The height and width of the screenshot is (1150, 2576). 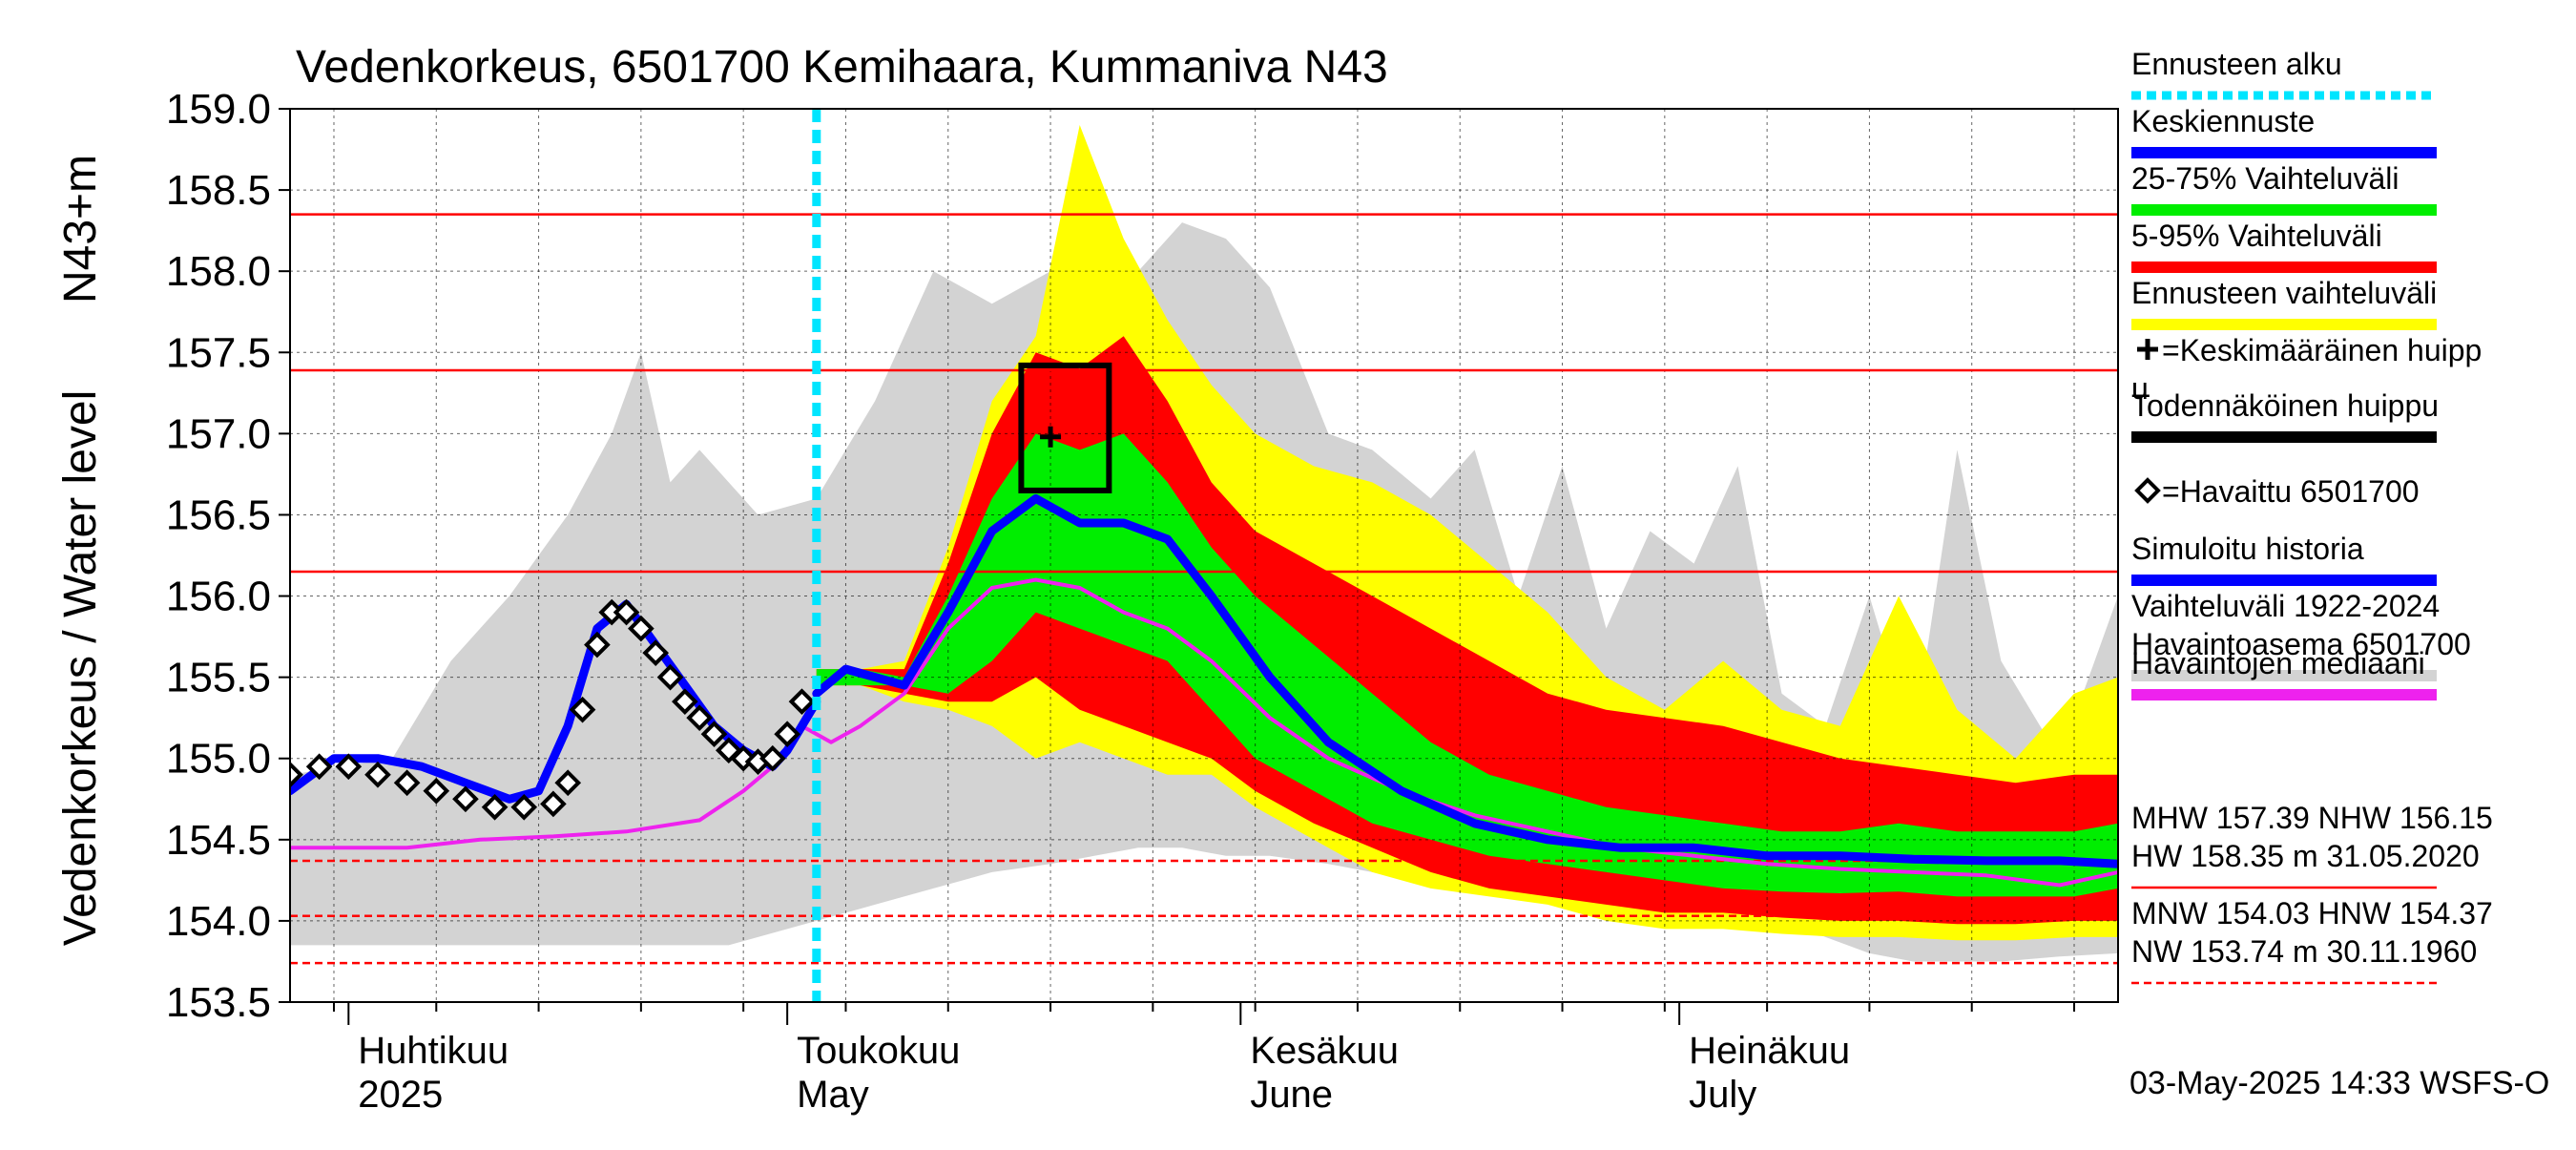 What do you see at coordinates (833, 1095) in the screenshot?
I see `x-month-sublabel: May` at bounding box center [833, 1095].